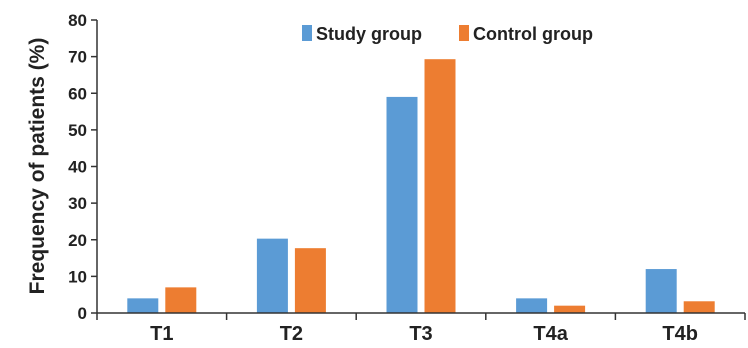 The width and height of the screenshot is (748, 348). I want to click on legend: Study group Control group, so click(447, 34).